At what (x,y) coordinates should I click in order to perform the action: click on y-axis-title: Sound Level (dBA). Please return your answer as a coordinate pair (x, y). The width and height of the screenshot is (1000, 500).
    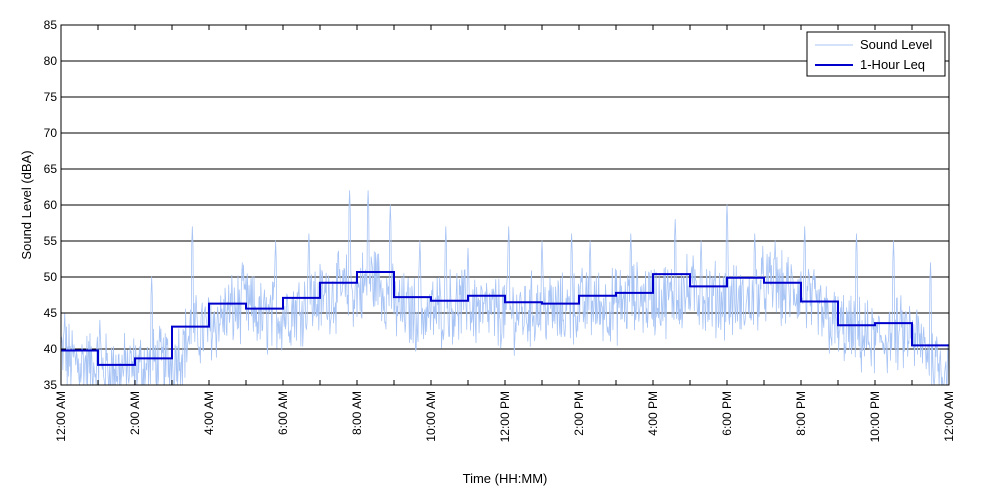
    Looking at the image, I should click on (26, 204).